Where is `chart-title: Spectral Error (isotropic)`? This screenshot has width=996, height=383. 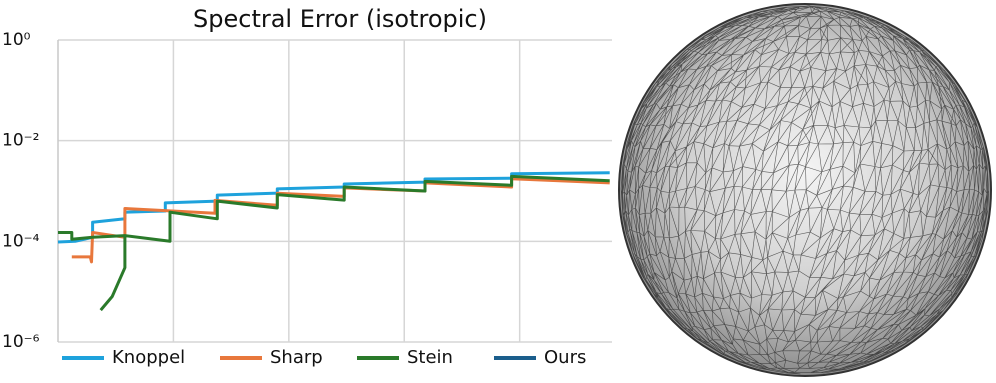
chart-title: Spectral Error (isotropic) is located at coordinates (340, 19).